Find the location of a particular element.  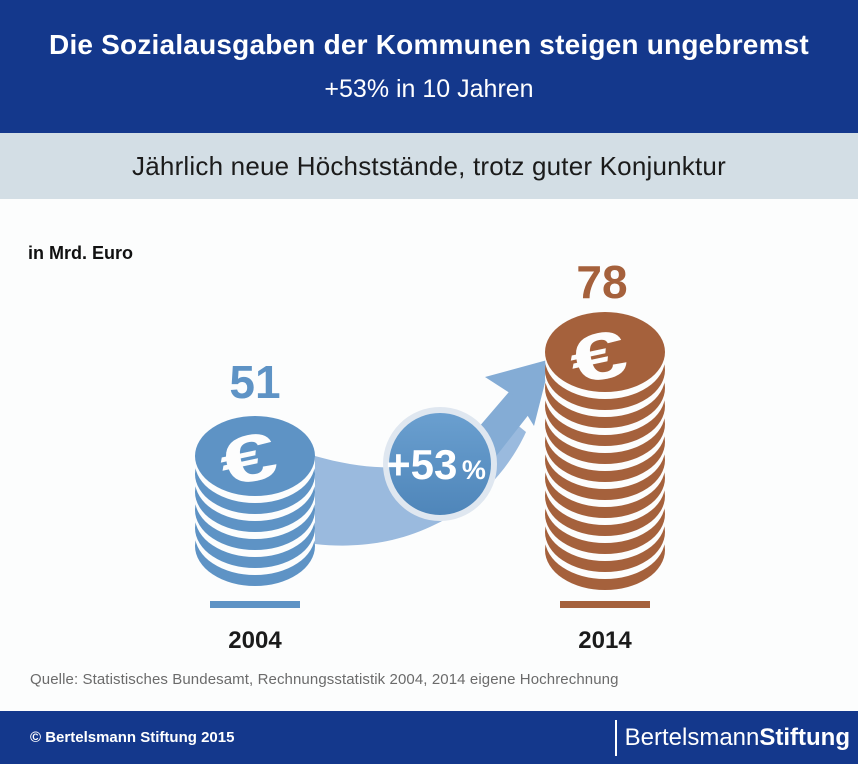

growth-arrow-head-icon is located at coordinates (518, 392).